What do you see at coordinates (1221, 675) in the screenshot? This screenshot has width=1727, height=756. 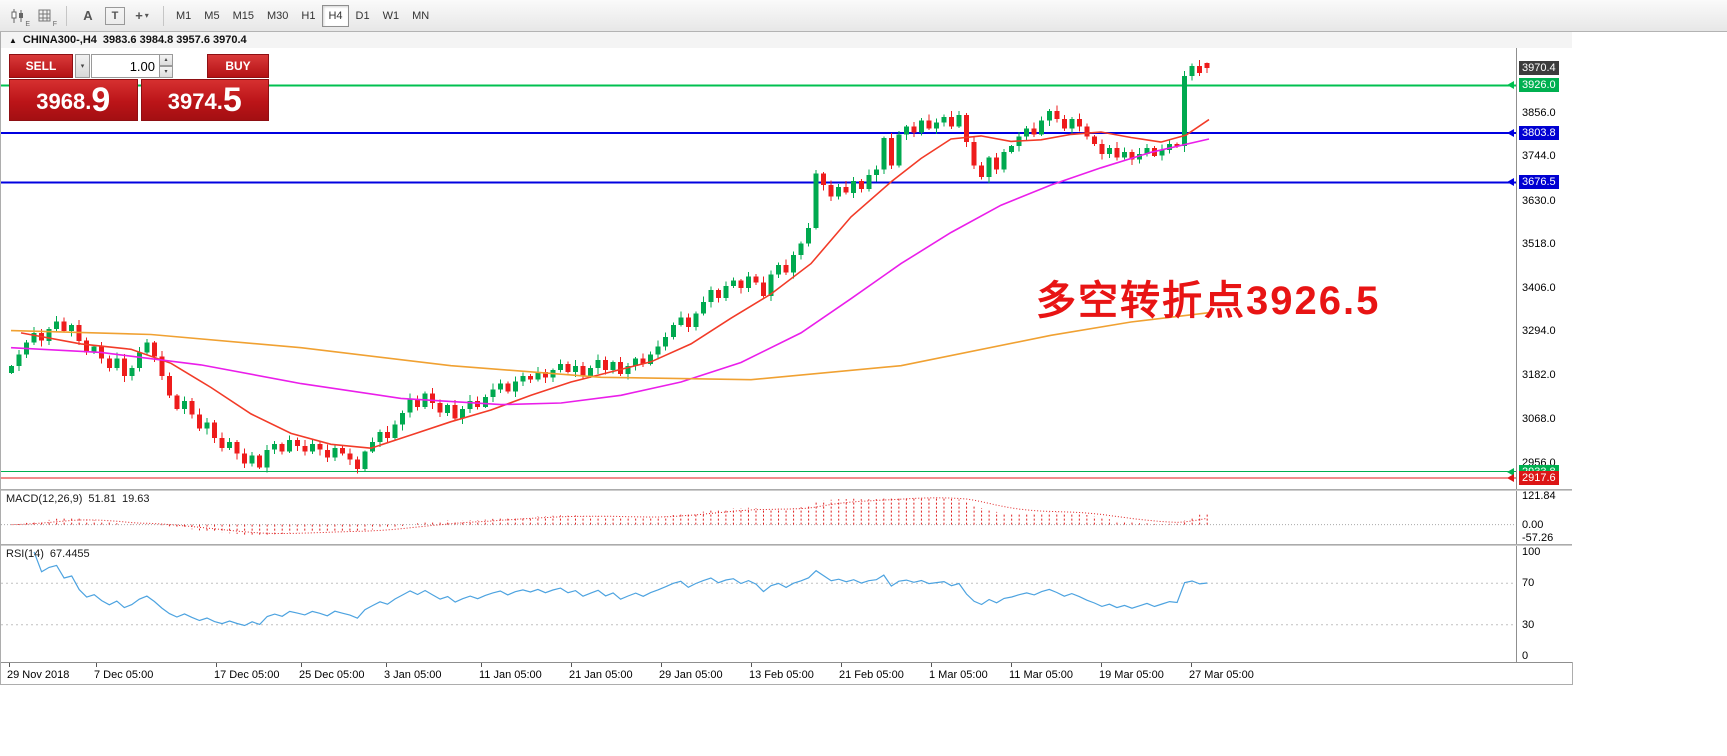 I see `time-label: 27 Mar 05:00` at bounding box center [1221, 675].